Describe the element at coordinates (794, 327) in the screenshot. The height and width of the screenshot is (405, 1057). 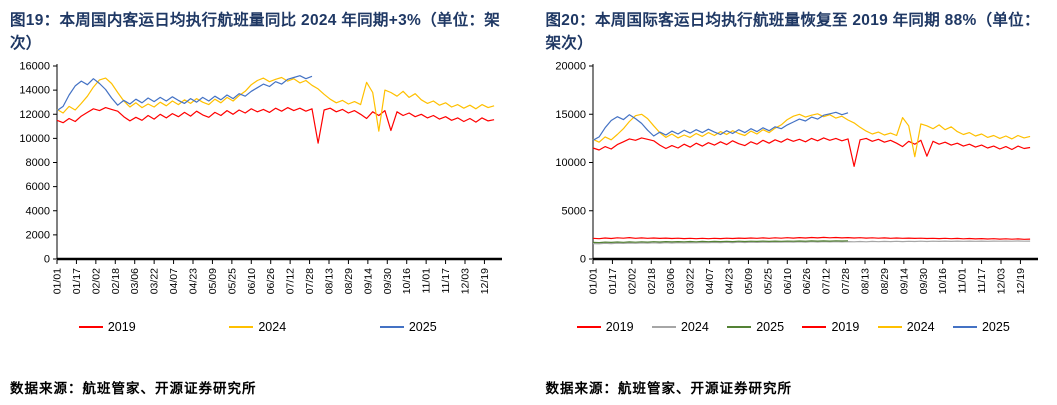
I see `legend-international: 2019 2024 2025 2019 2024 2025` at that location.